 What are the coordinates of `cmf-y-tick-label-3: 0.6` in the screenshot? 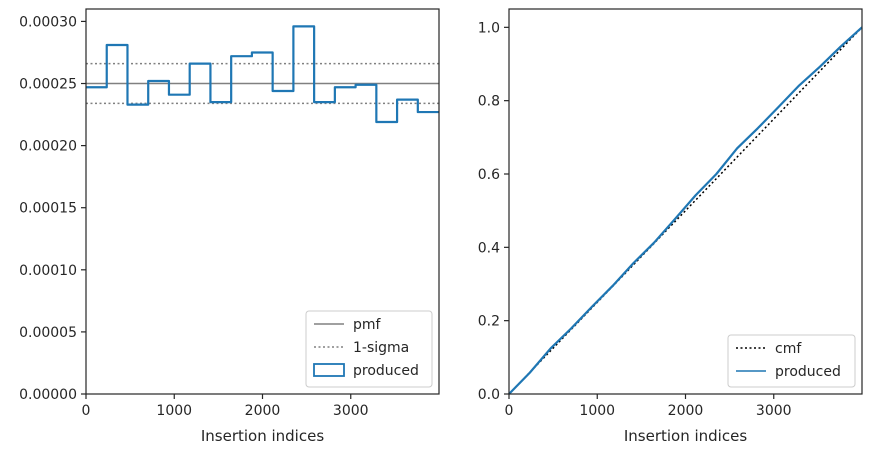 It's located at (489, 175).